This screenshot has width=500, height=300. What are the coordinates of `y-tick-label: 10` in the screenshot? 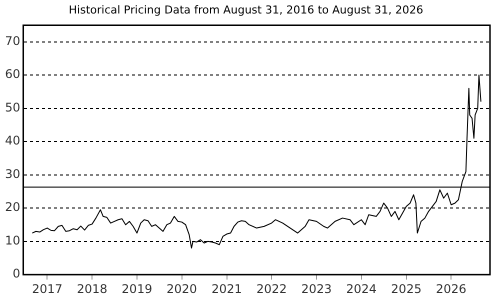 It's located at (12, 240).